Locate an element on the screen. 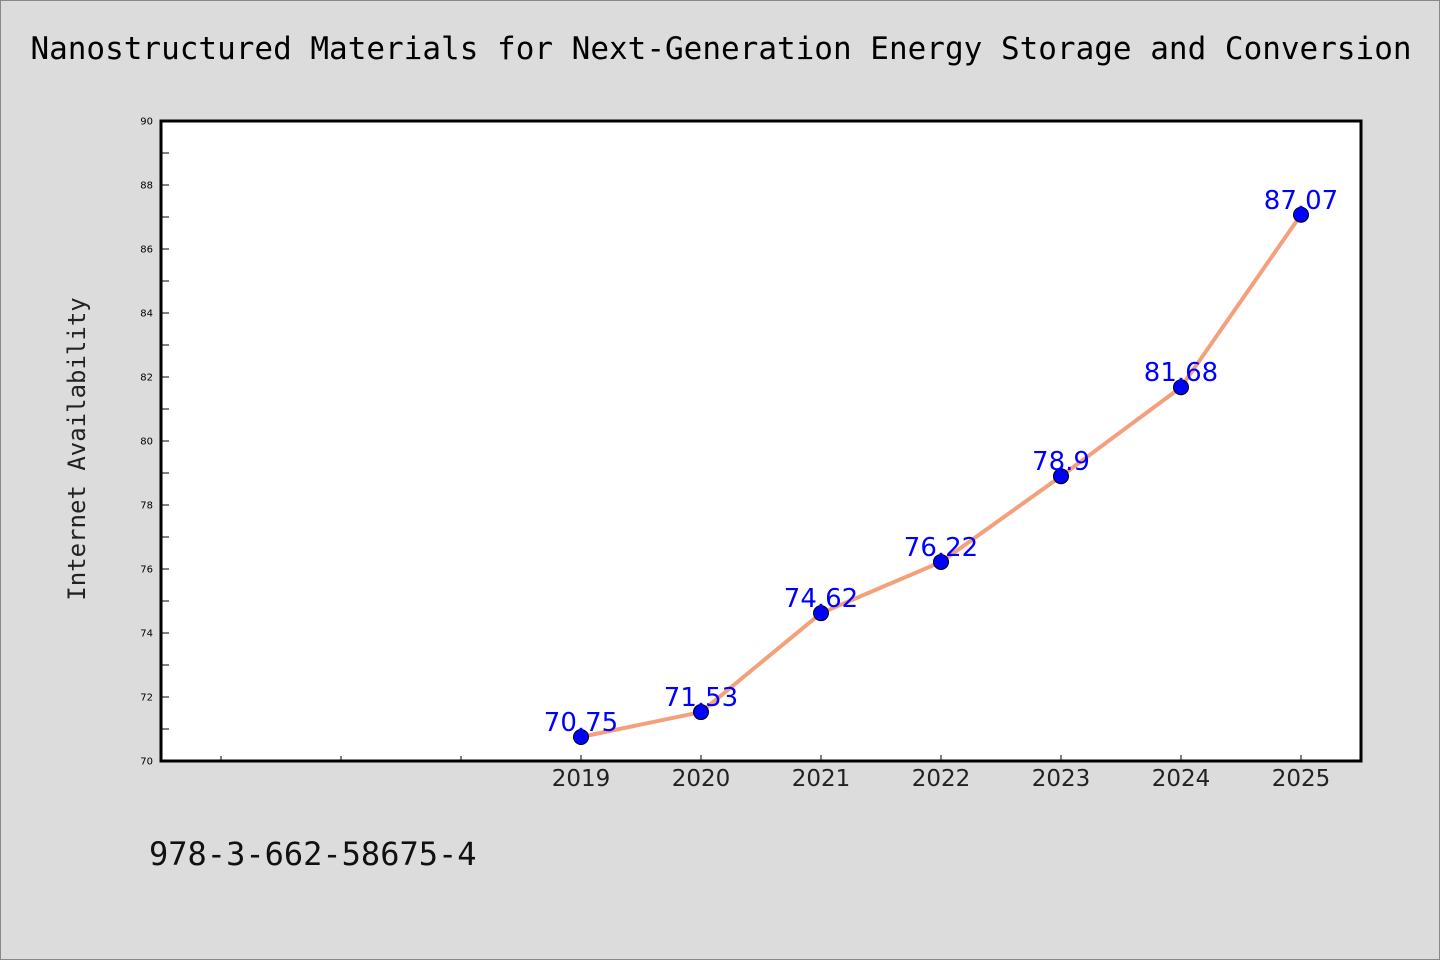 Image resolution: width=1440 pixels, height=960 pixels. x-tick-label: 2020 is located at coordinates (701, 779).